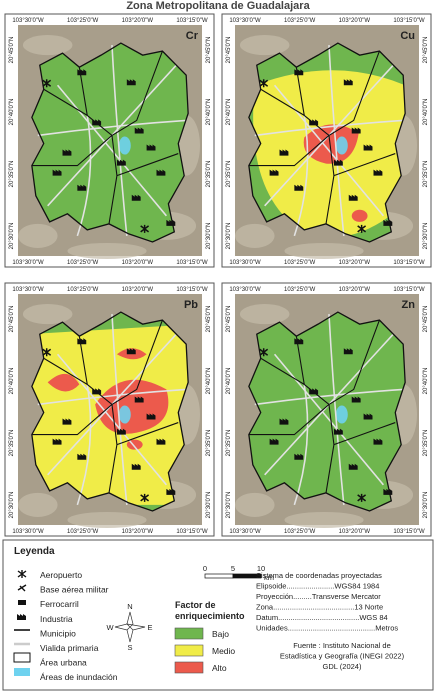 The height and width of the screenshot is (698, 436). Describe the element at coordinates (22, 588) in the screenshot. I see `military-icon` at that location.